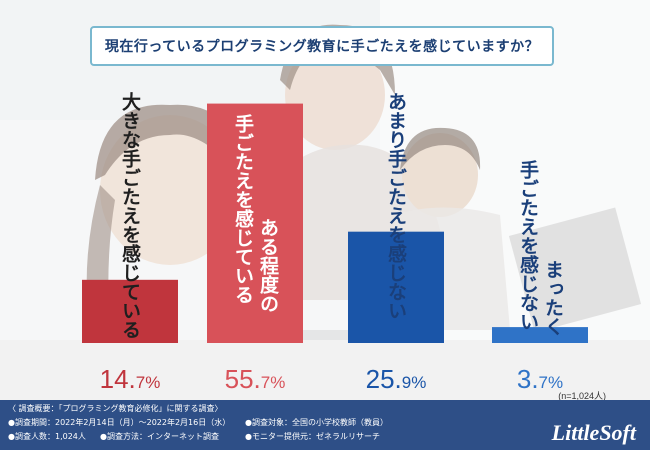 This screenshot has width=650, height=450. What do you see at coordinates (268, 265) in the screenshot?
I see `category-label-2-col-1: ある程度の` at bounding box center [268, 265].